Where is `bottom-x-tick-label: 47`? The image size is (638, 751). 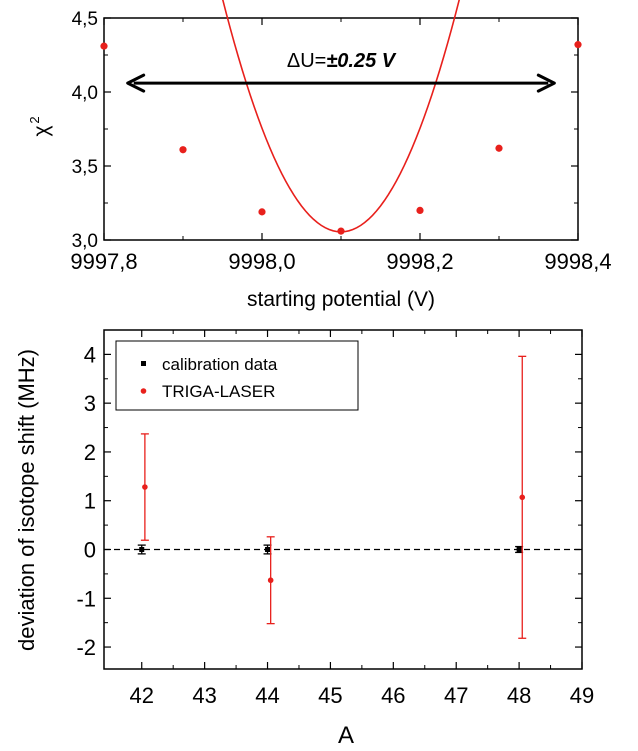 bottom-x-tick-label: 47 is located at coordinates (456, 695).